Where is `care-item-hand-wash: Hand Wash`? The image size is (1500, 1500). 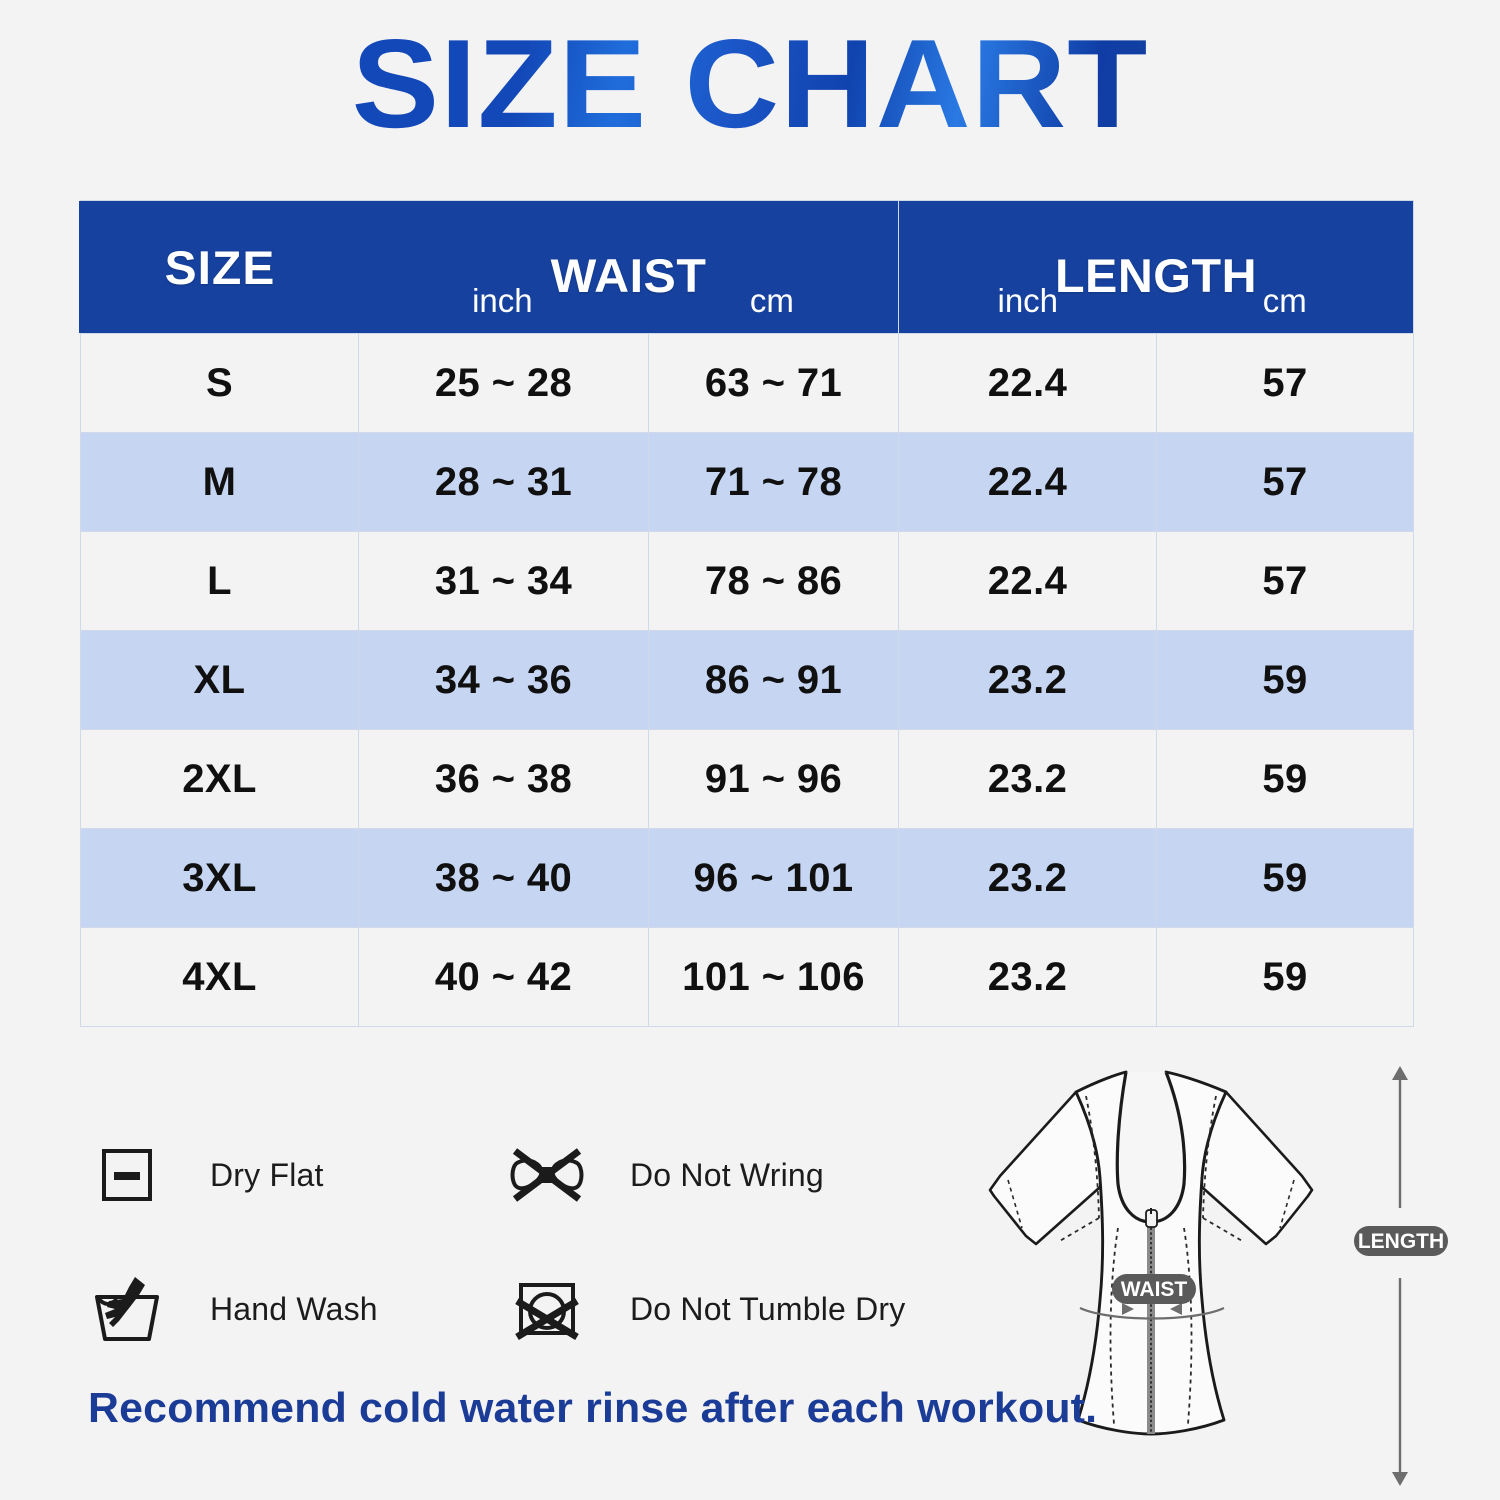 care-item-hand-wash: Hand Wash is located at coordinates (296, 1309).